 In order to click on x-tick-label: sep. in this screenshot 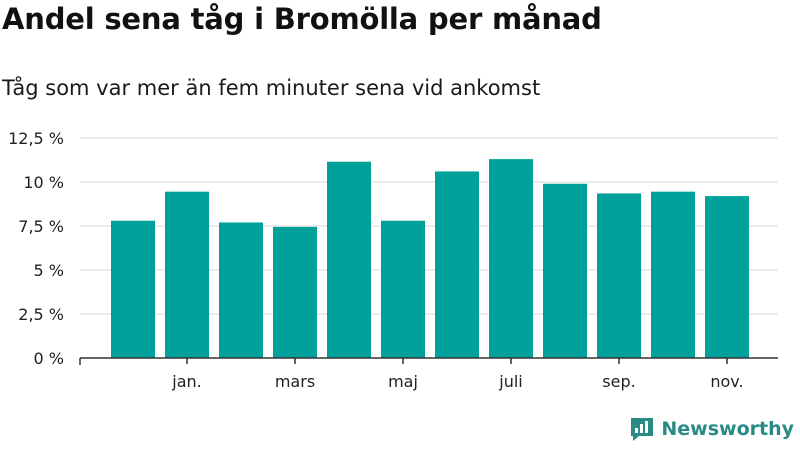, I will do `click(618, 381)`.